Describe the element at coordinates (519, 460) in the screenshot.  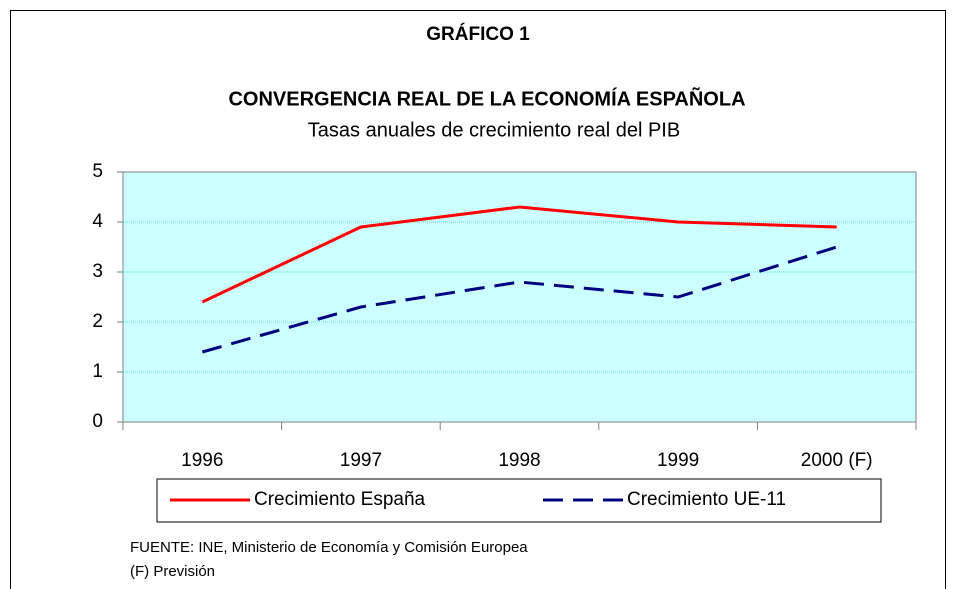
I see `x-tick-label: 1998` at that location.